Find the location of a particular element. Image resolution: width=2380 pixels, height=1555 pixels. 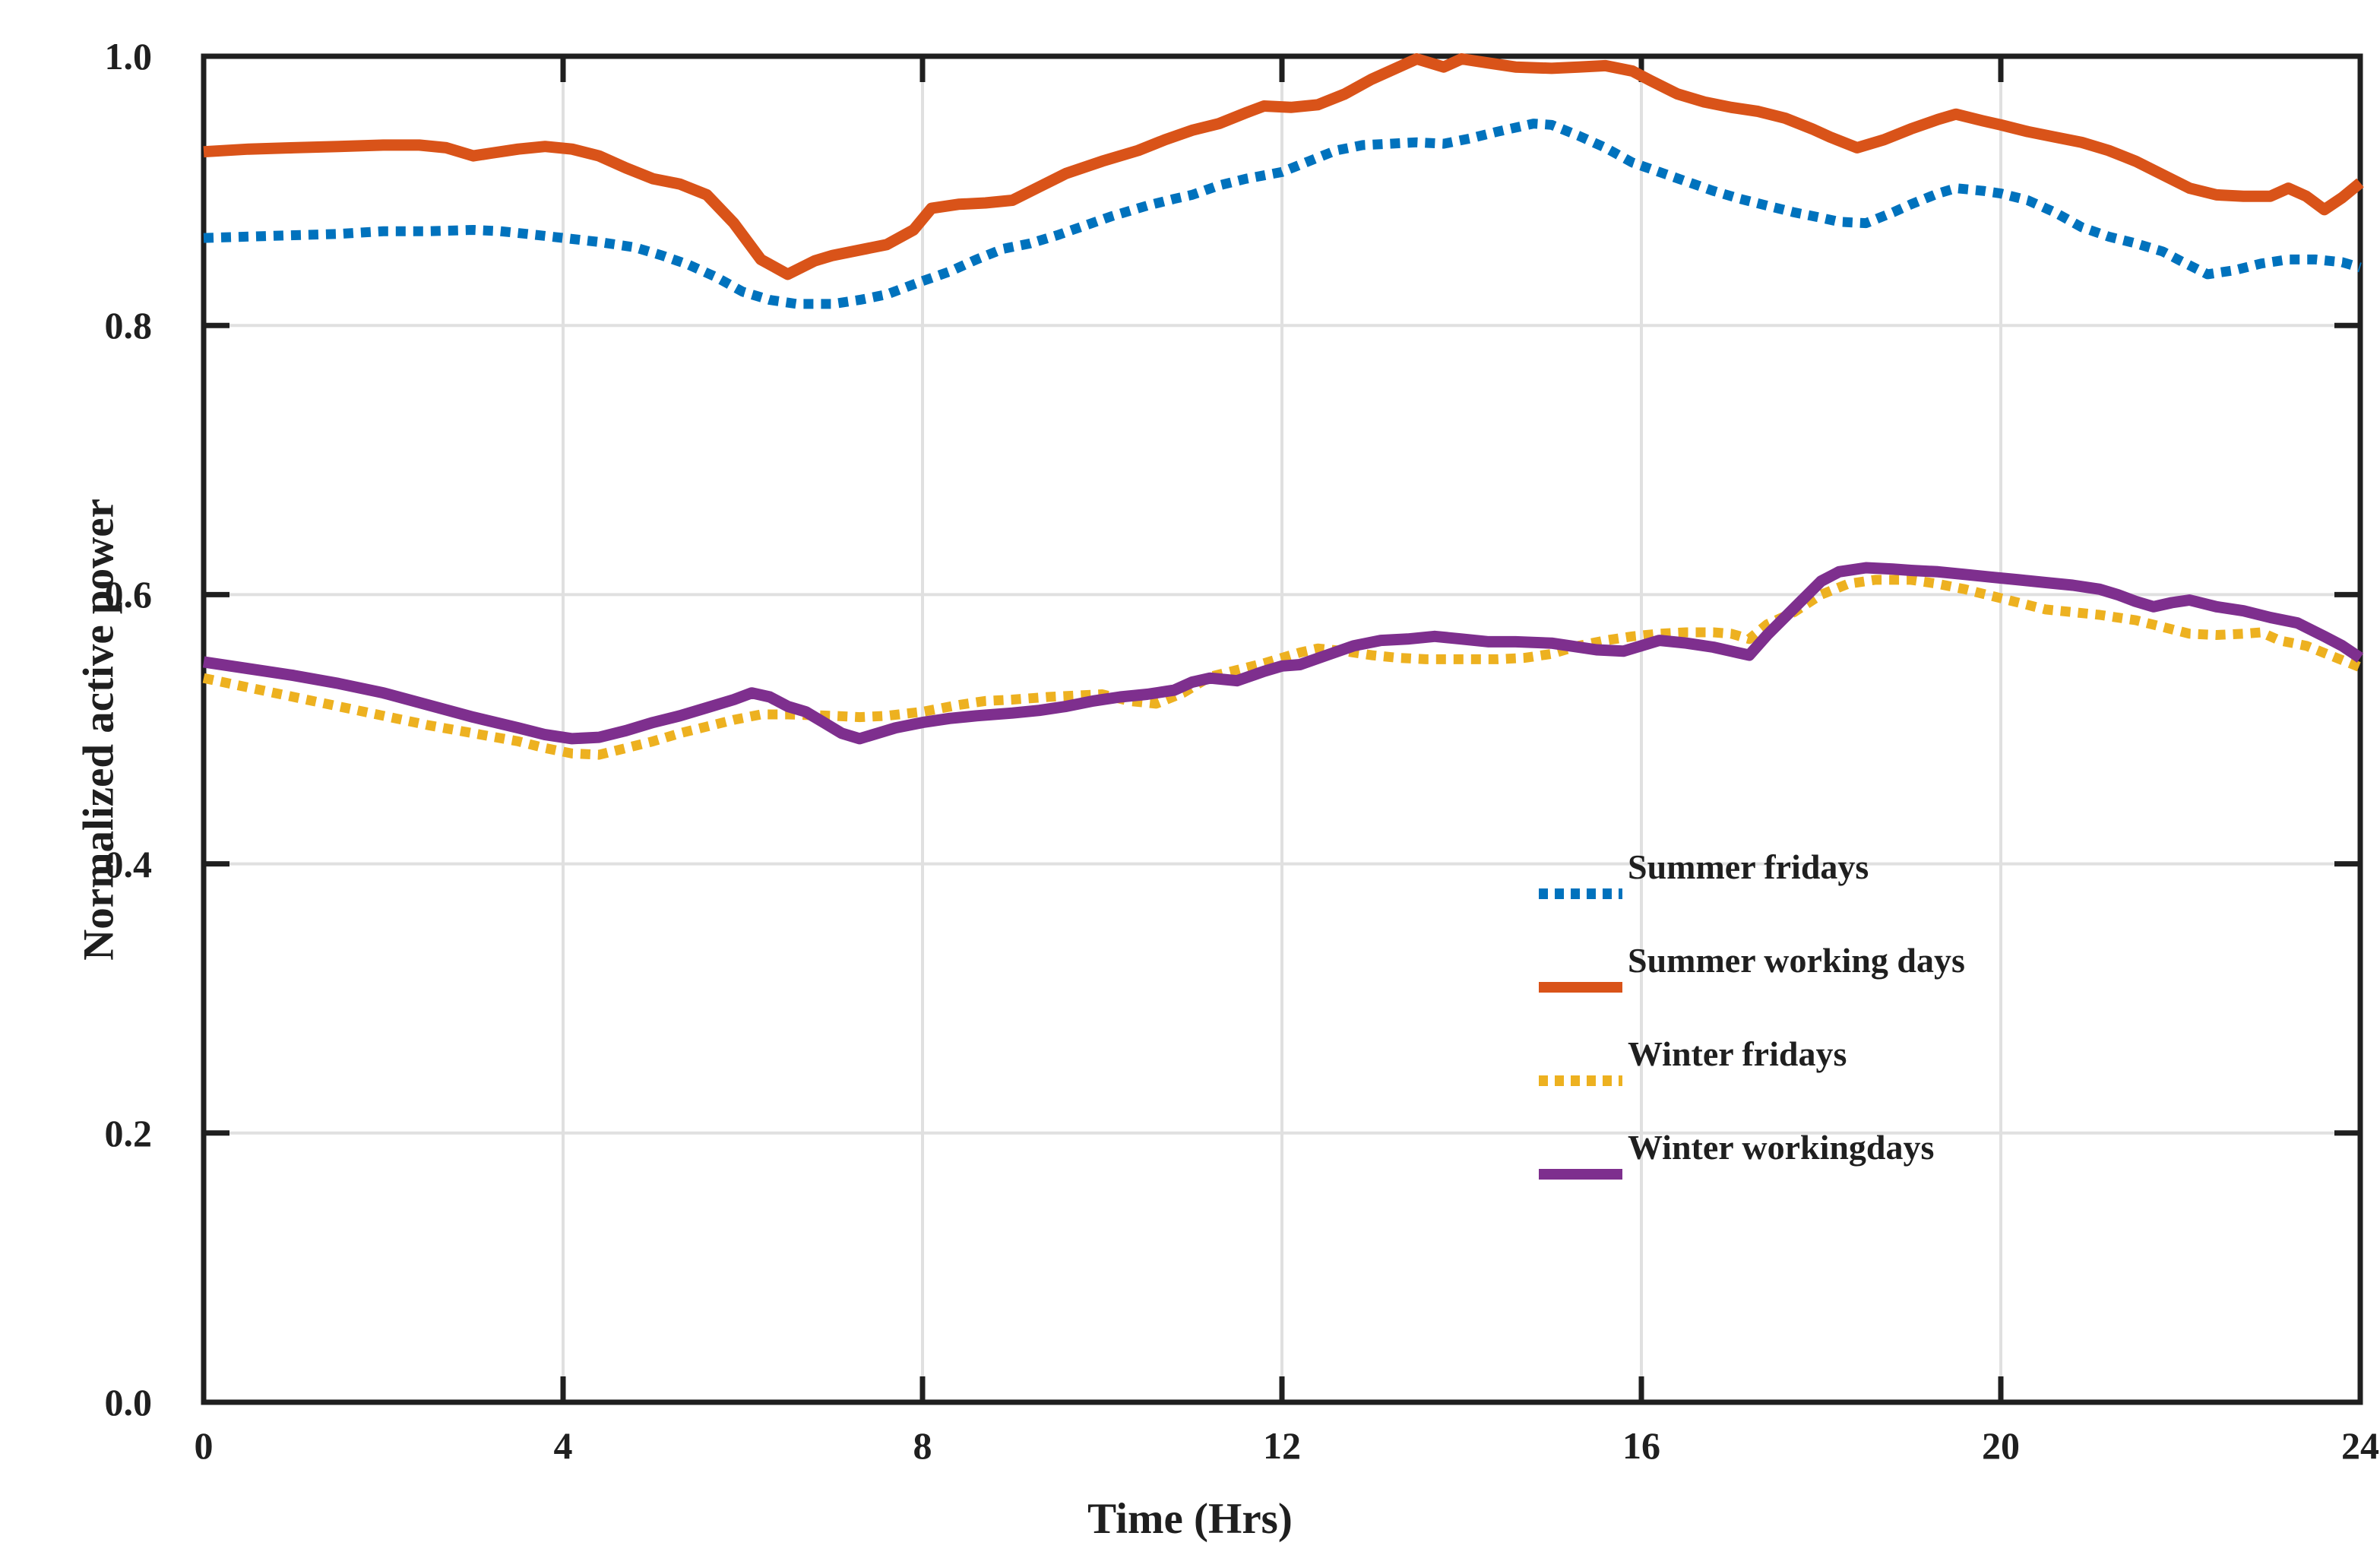

legend-item-winter-workingdays: Winter workingdays is located at coordinates (1881, 1155).